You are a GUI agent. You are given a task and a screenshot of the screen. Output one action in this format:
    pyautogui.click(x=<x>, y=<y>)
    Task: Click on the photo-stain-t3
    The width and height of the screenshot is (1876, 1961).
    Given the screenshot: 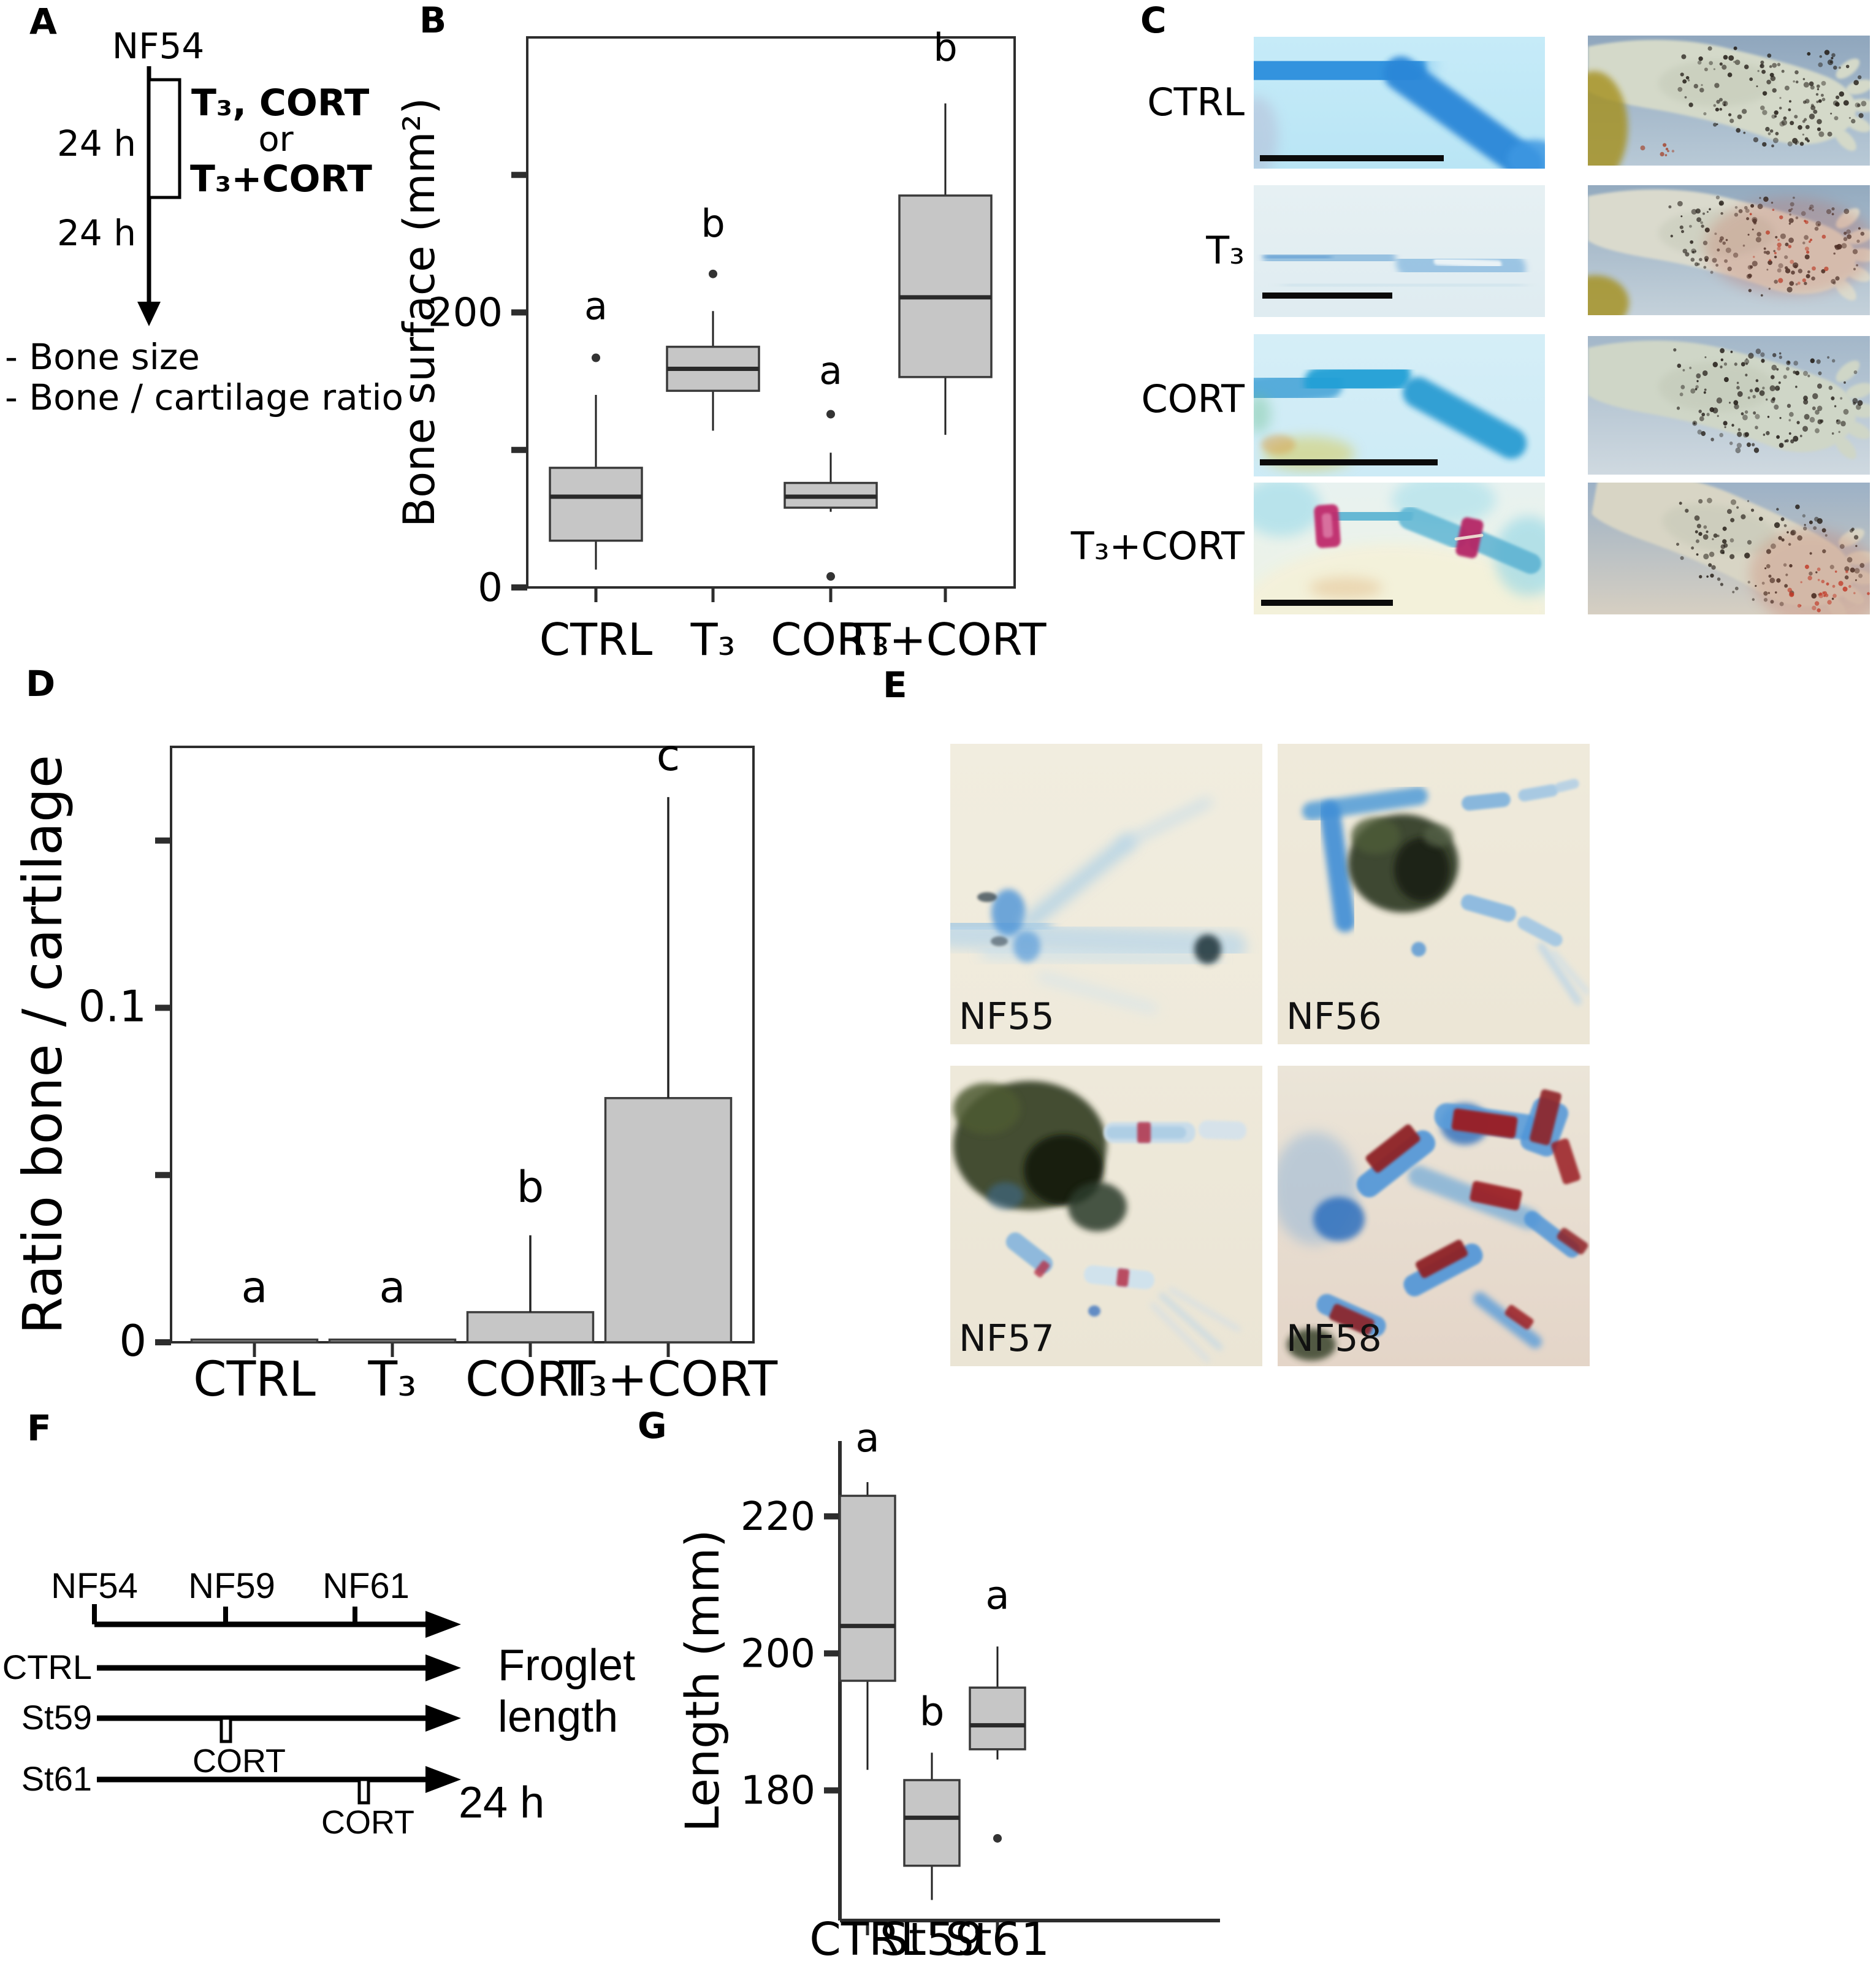 What is the action you would take?
    pyautogui.click(x=1399, y=251)
    